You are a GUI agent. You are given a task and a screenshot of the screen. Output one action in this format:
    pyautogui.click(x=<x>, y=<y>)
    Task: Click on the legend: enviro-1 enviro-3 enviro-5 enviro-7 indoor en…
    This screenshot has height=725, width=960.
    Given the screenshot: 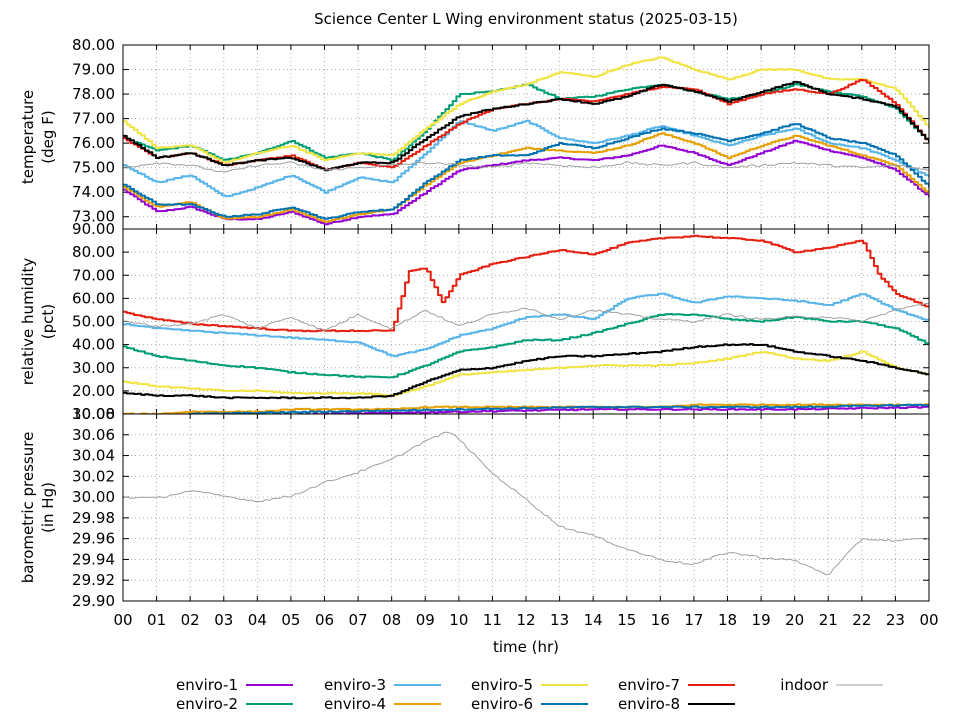 What is the action you would take?
    pyautogui.click(x=529, y=694)
    